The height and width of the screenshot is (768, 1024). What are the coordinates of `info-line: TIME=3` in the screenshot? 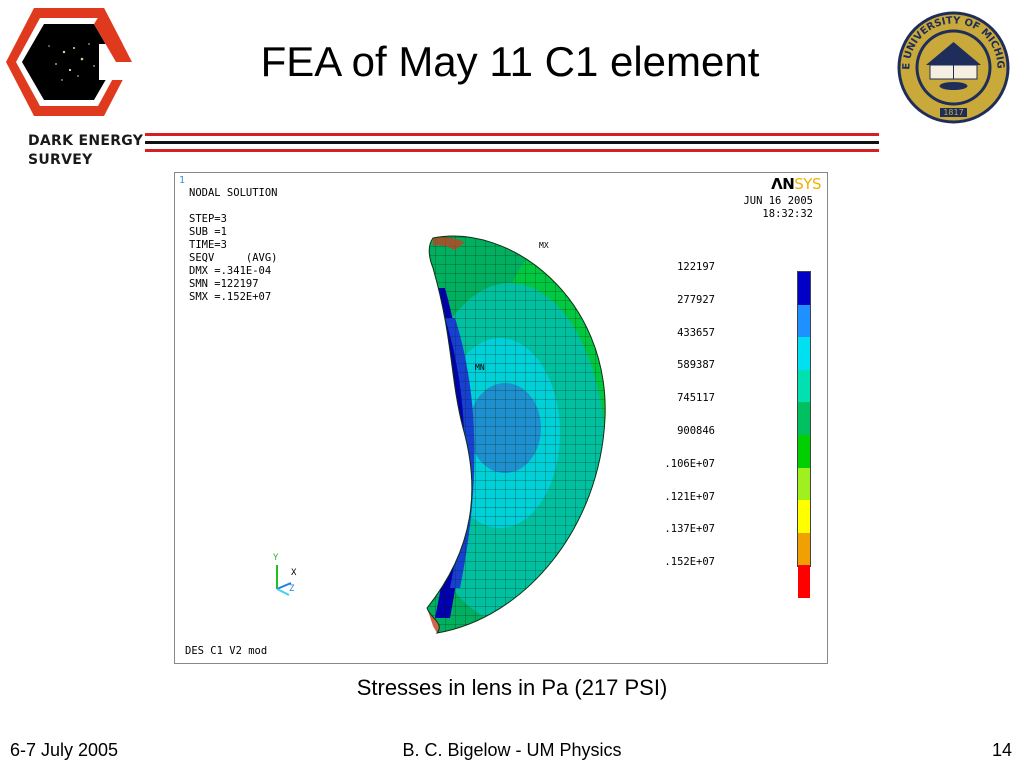 It's located at (208, 245).